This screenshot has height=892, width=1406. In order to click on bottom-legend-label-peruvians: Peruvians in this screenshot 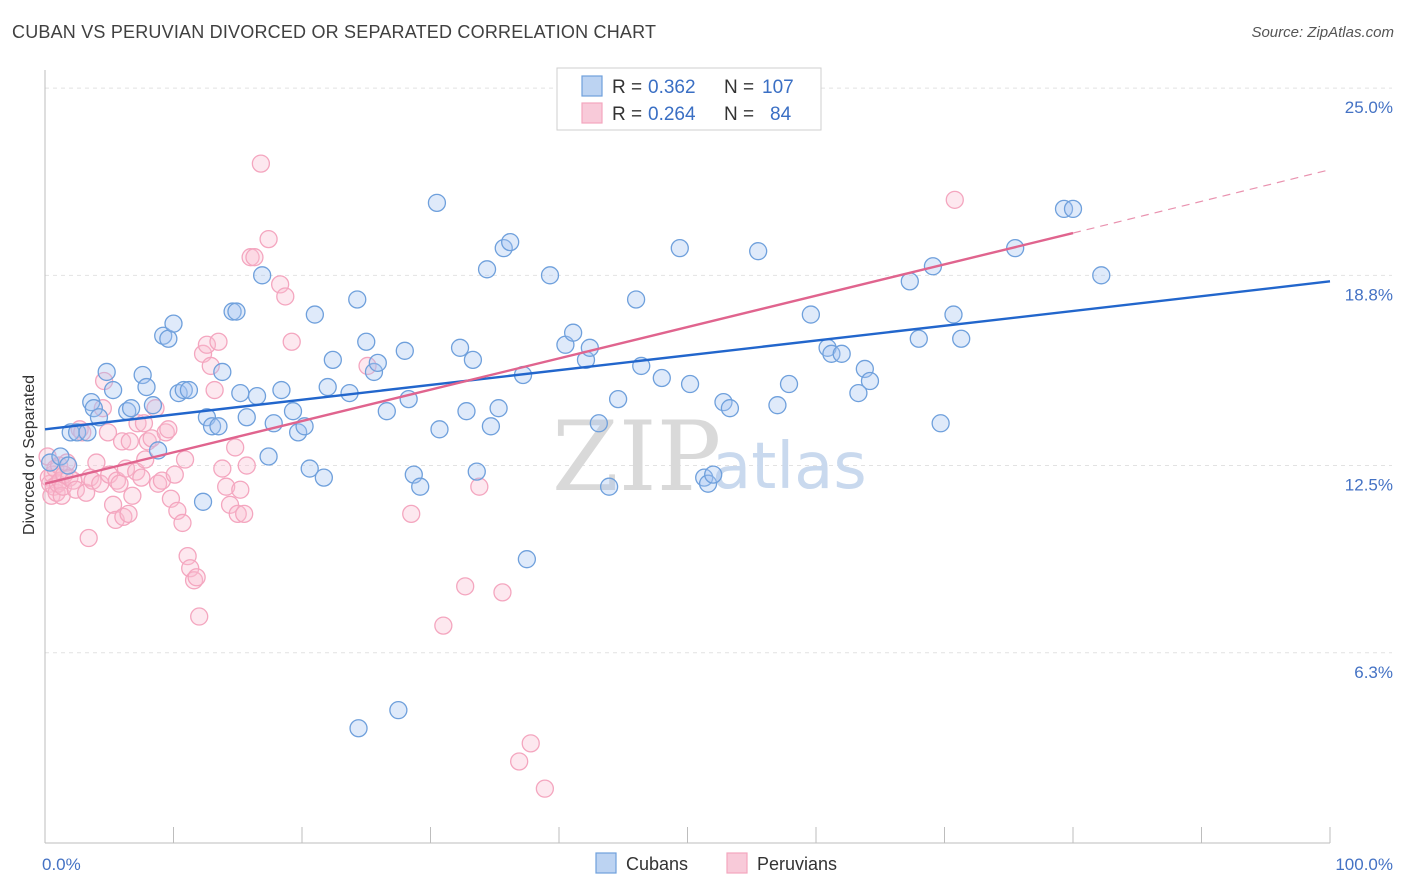, I will do `click(797, 864)`.